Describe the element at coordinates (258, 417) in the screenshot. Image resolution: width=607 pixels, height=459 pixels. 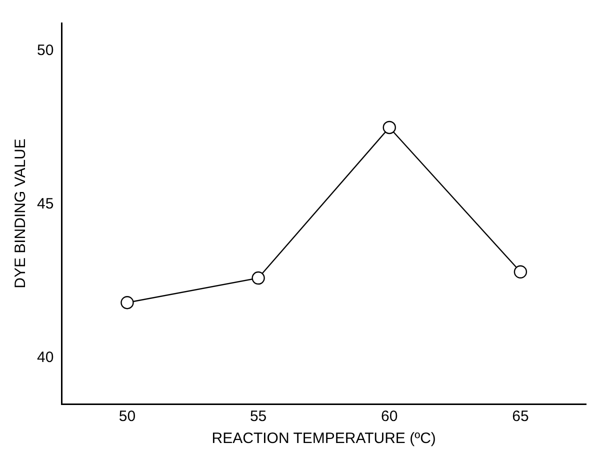
I see `x-tick-label: 55` at that location.